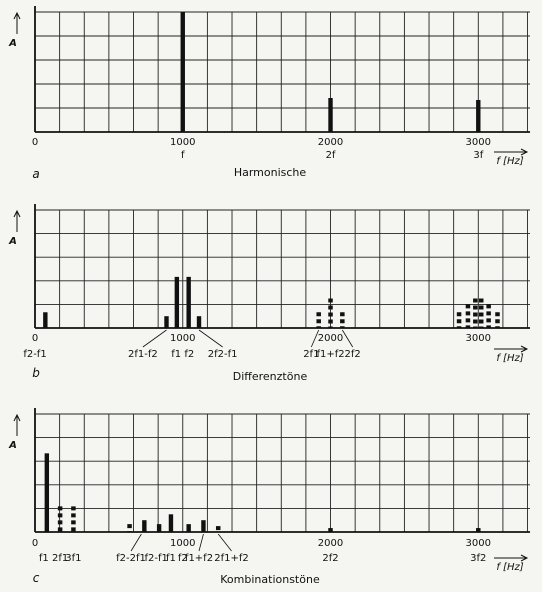 The height and width of the screenshot is (592, 542). Describe the element at coordinates (231, 558) in the screenshot. I see `sub-label: 2f1+f2` at that location.